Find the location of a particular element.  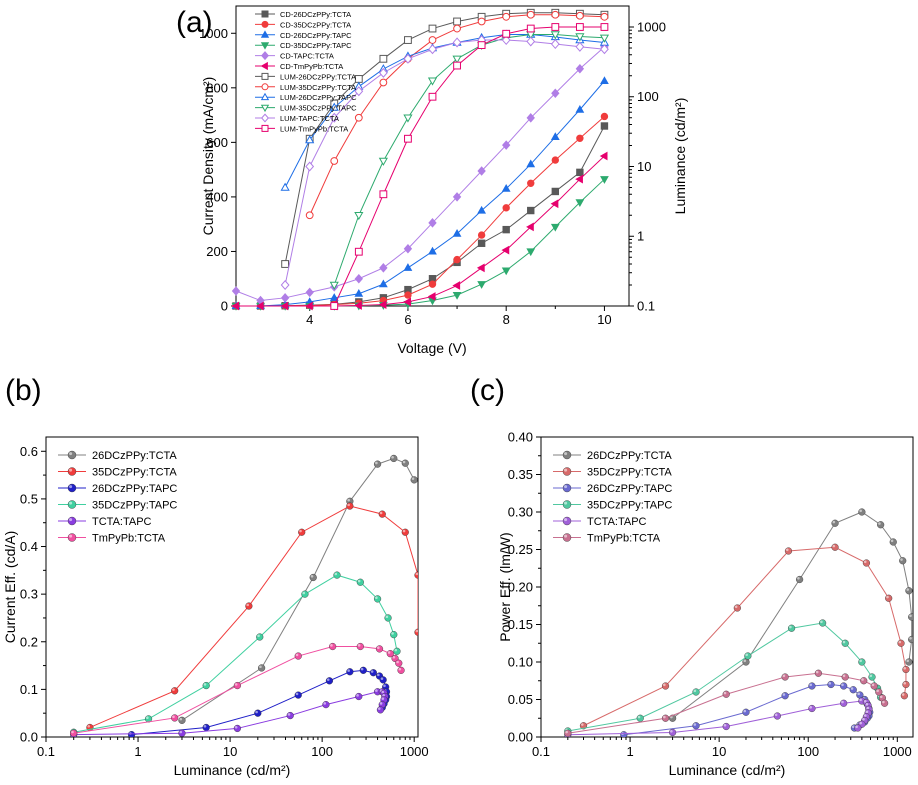

point-cd-26dczppy-tcta is located at coordinates (604, 126).